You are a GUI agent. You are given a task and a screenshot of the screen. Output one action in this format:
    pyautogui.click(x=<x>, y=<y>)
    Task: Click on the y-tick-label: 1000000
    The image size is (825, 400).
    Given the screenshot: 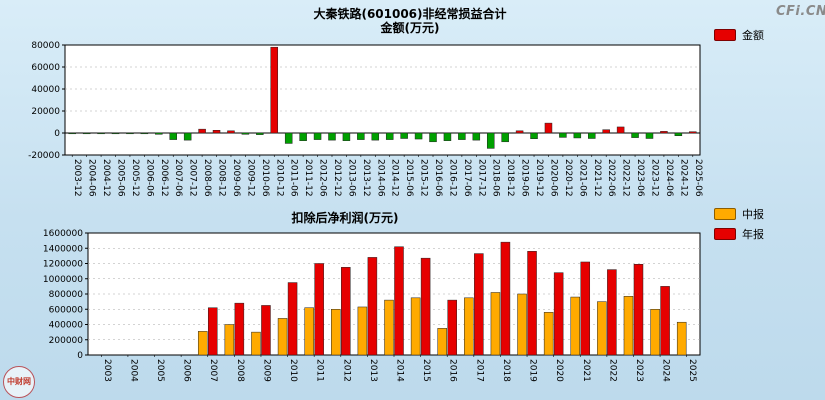 What is the action you would take?
    pyautogui.click(x=63, y=280)
    